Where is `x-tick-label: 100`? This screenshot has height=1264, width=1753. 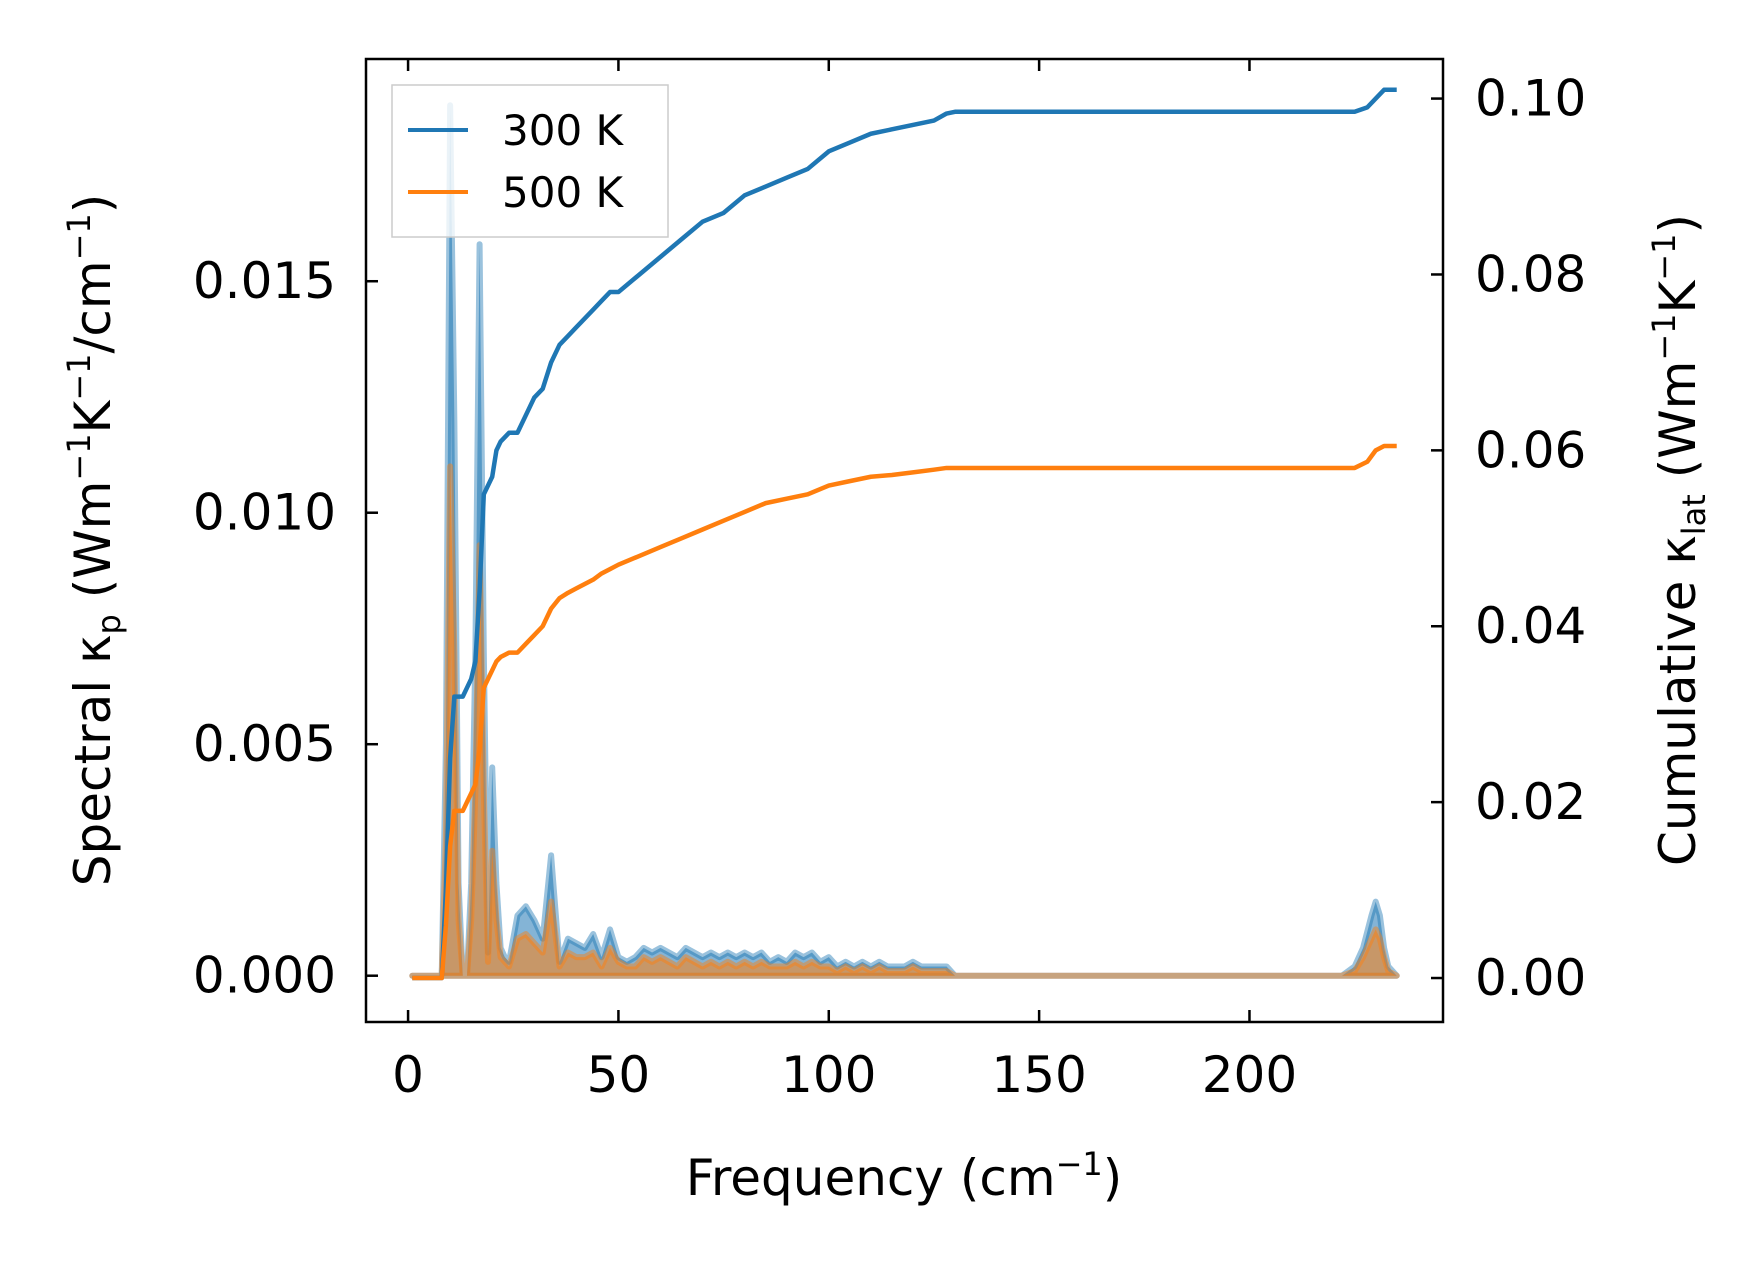
x-tick-label: 100 is located at coordinates (828, 1075).